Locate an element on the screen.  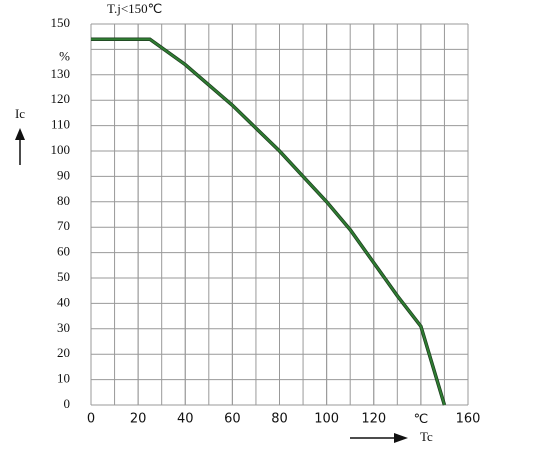
x-arrow-head is located at coordinates (401, 438).